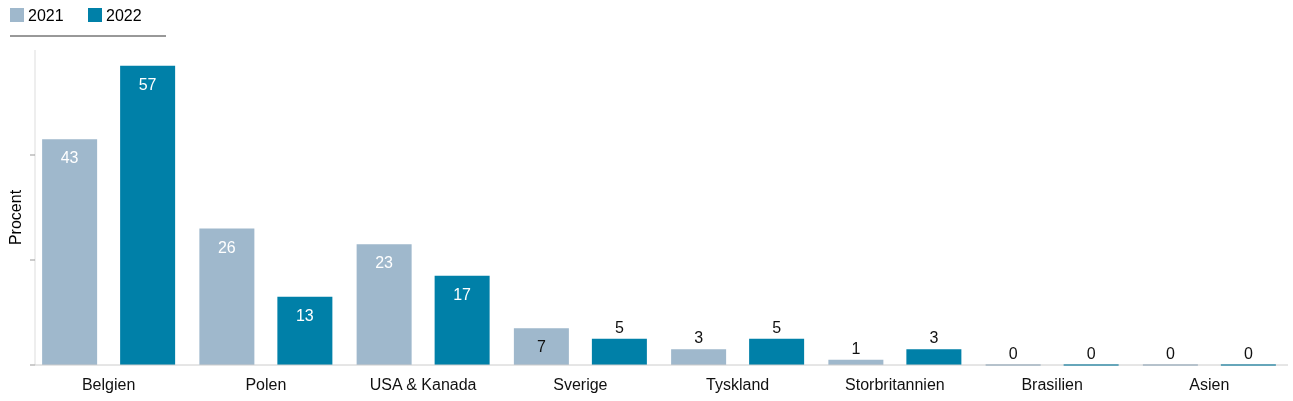 Image resolution: width=1293 pixels, height=401 pixels. Describe the element at coordinates (856, 348) in the screenshot. I see `data-label: 1` at that location.